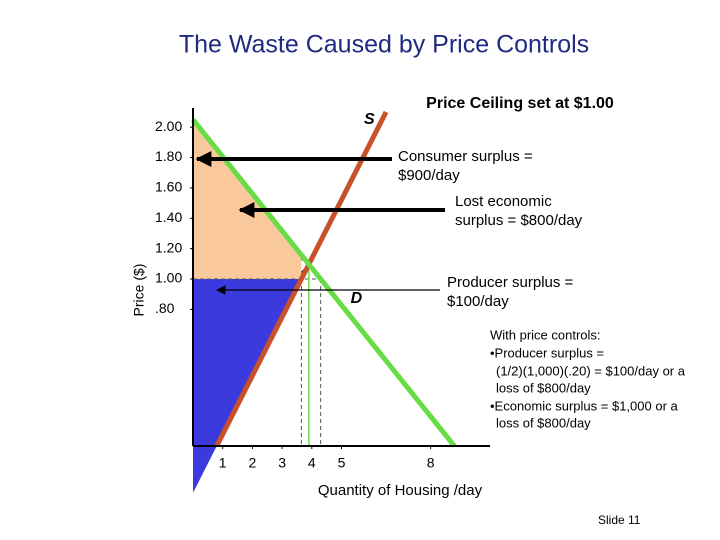 The width and height of the screenshot is (720, 540). Describe the element at coordinates (429, 175) in the screenshot. I see `consumer-note: $900/day` at that location.